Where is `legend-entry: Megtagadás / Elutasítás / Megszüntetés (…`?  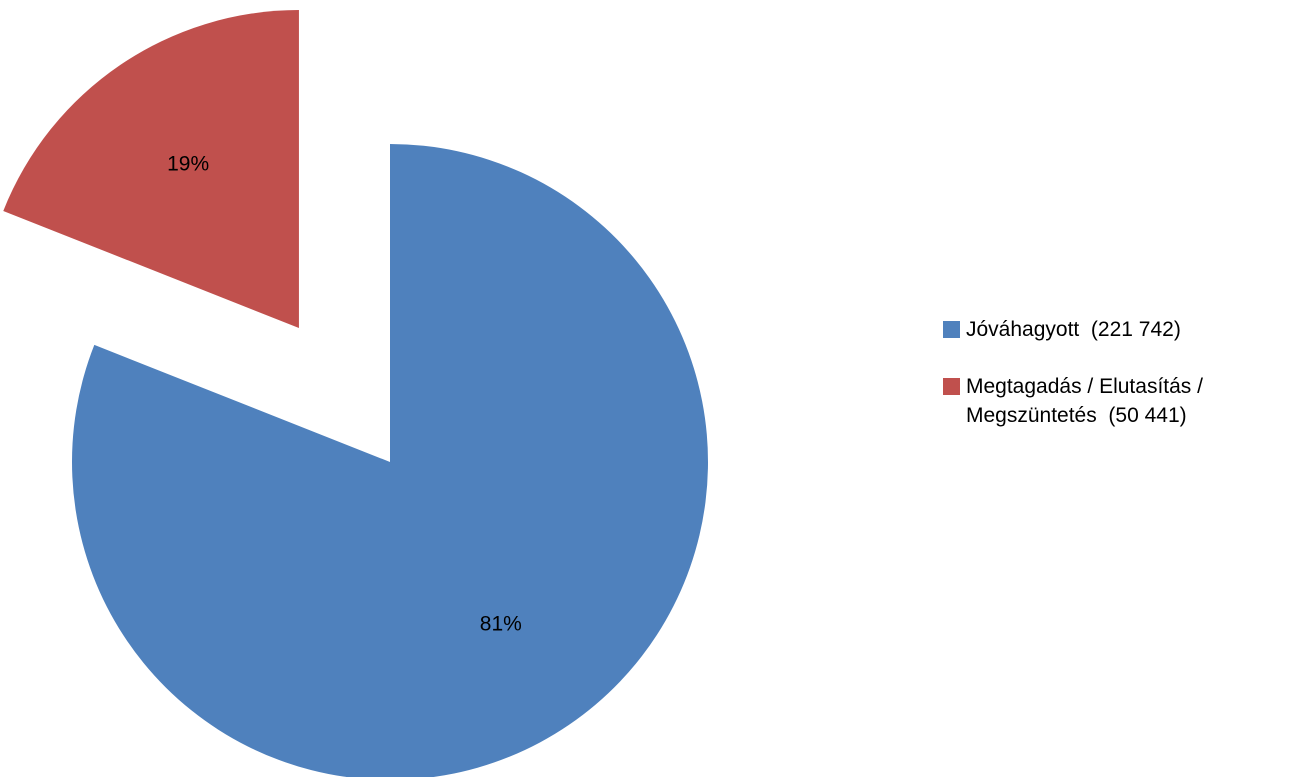 legend-entry: Megtagadás / Elutasítás / Megszüntetés (… is located at coordinates (1118, 401).